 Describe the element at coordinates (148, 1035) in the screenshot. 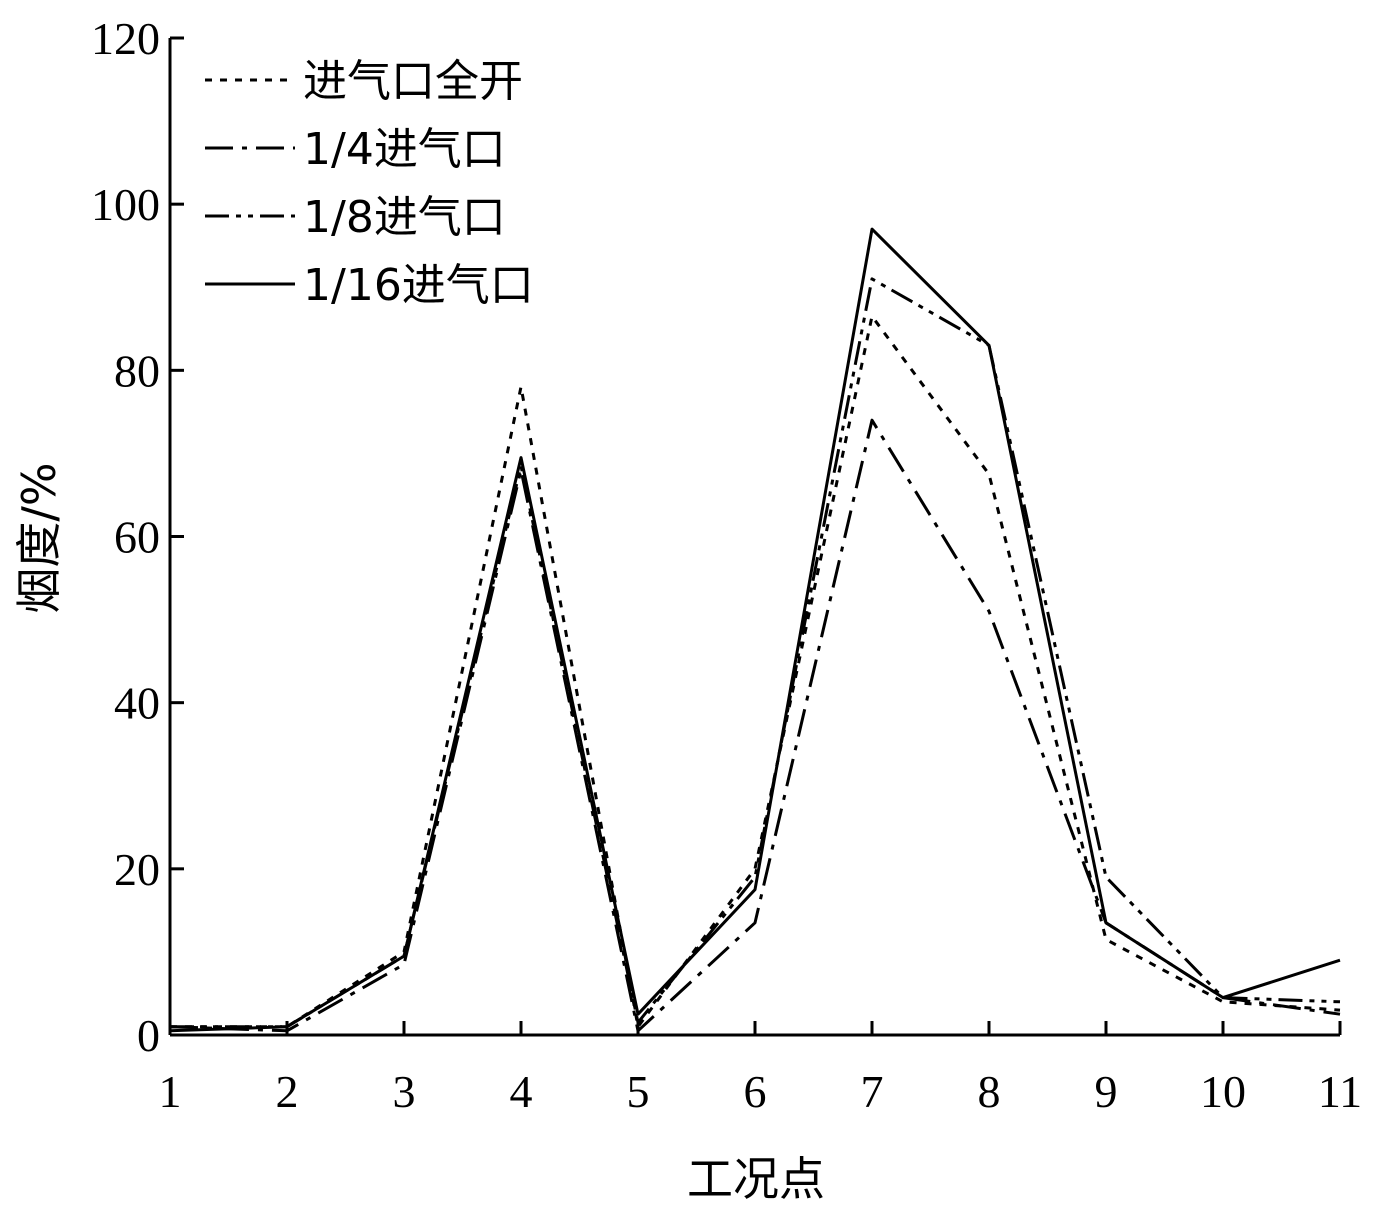

I see `y-tick-label: 0` at that location.